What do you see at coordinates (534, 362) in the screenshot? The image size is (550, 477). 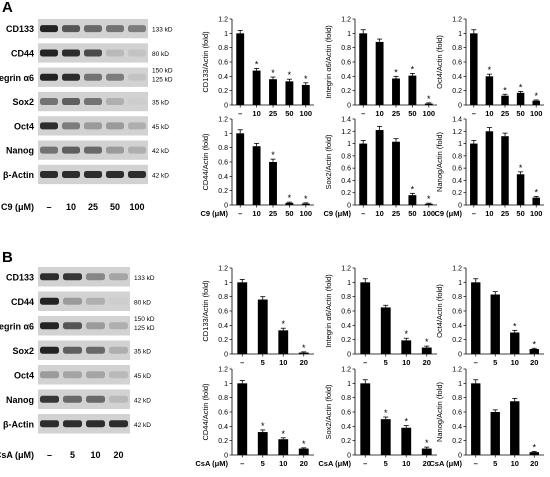 I see `x-tick-label: 20` at bounding box center [534, 362].